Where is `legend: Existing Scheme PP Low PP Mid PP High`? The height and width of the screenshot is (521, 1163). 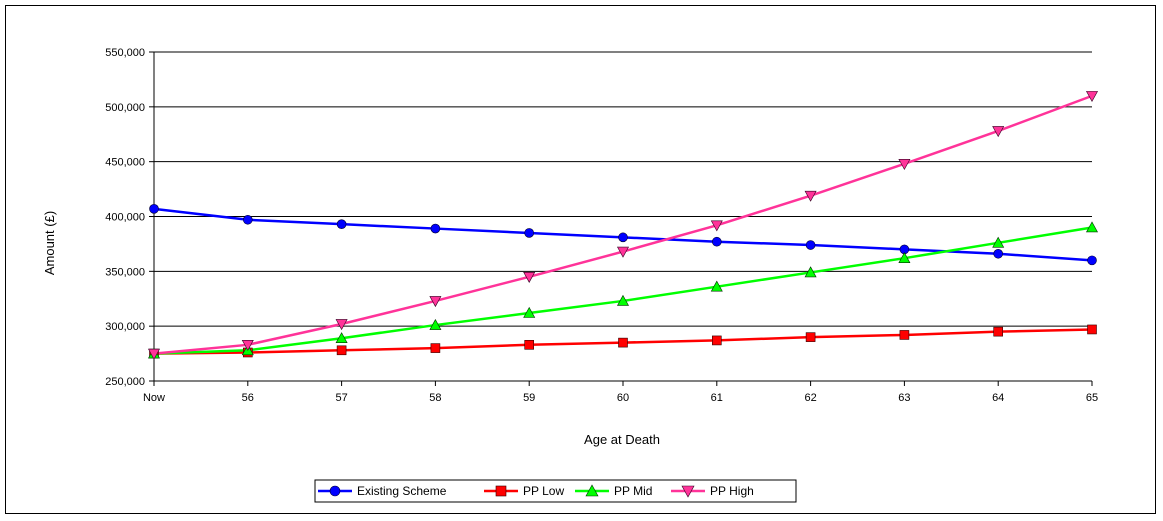 legend: Existing Scheme PP Low PP Mid PP High is located at coordinates (555, 491).